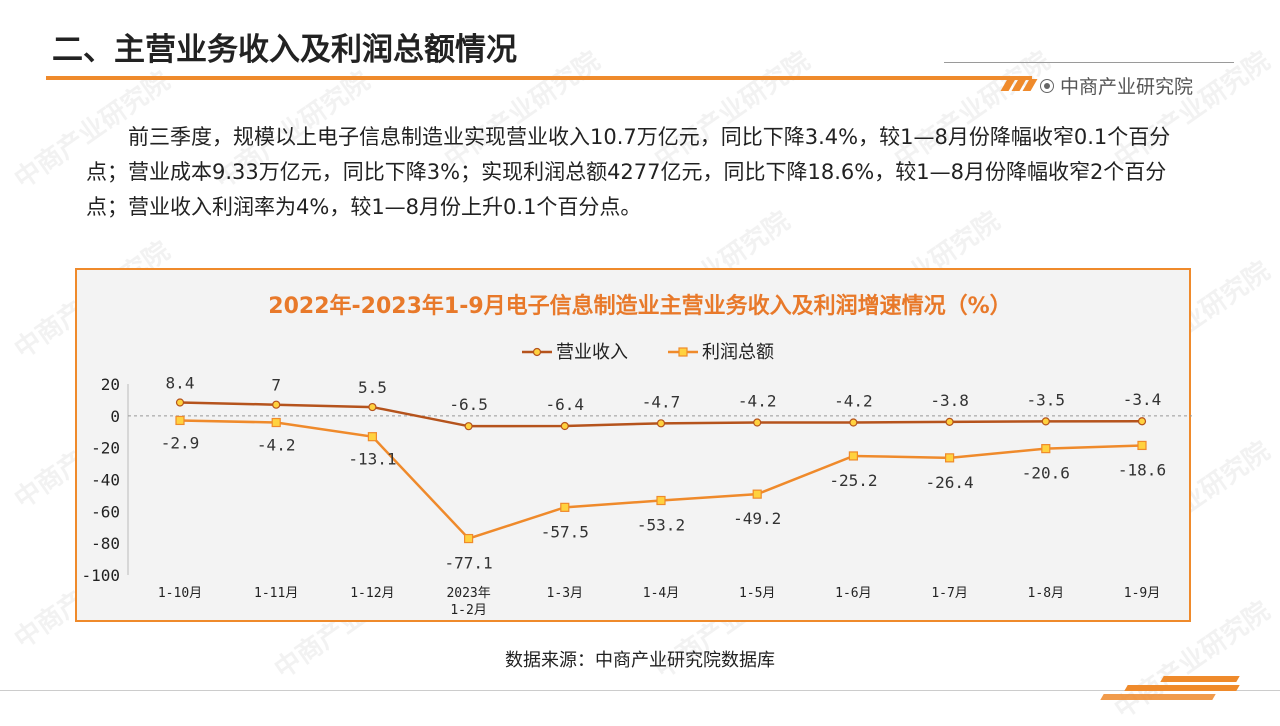  What do you see at coordinates (1019, 85) in the screenshot?
I see `header-stripes` at bounding box center [1019, 85].